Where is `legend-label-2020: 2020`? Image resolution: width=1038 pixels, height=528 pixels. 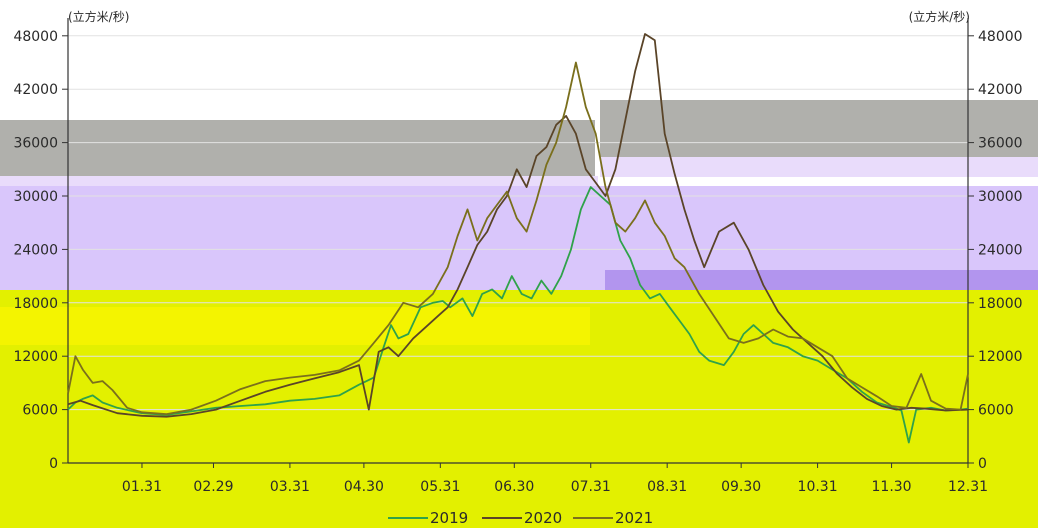
legend-label-2020: 2020 is located at coordinates (543, 518).